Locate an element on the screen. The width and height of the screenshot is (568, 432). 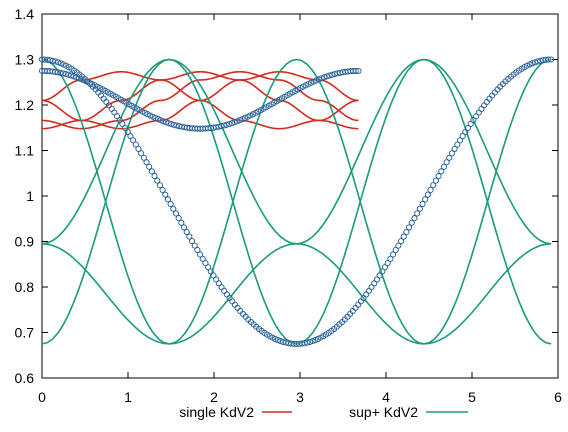
x-tick-label: 0 is located at coordinates (42, 397).